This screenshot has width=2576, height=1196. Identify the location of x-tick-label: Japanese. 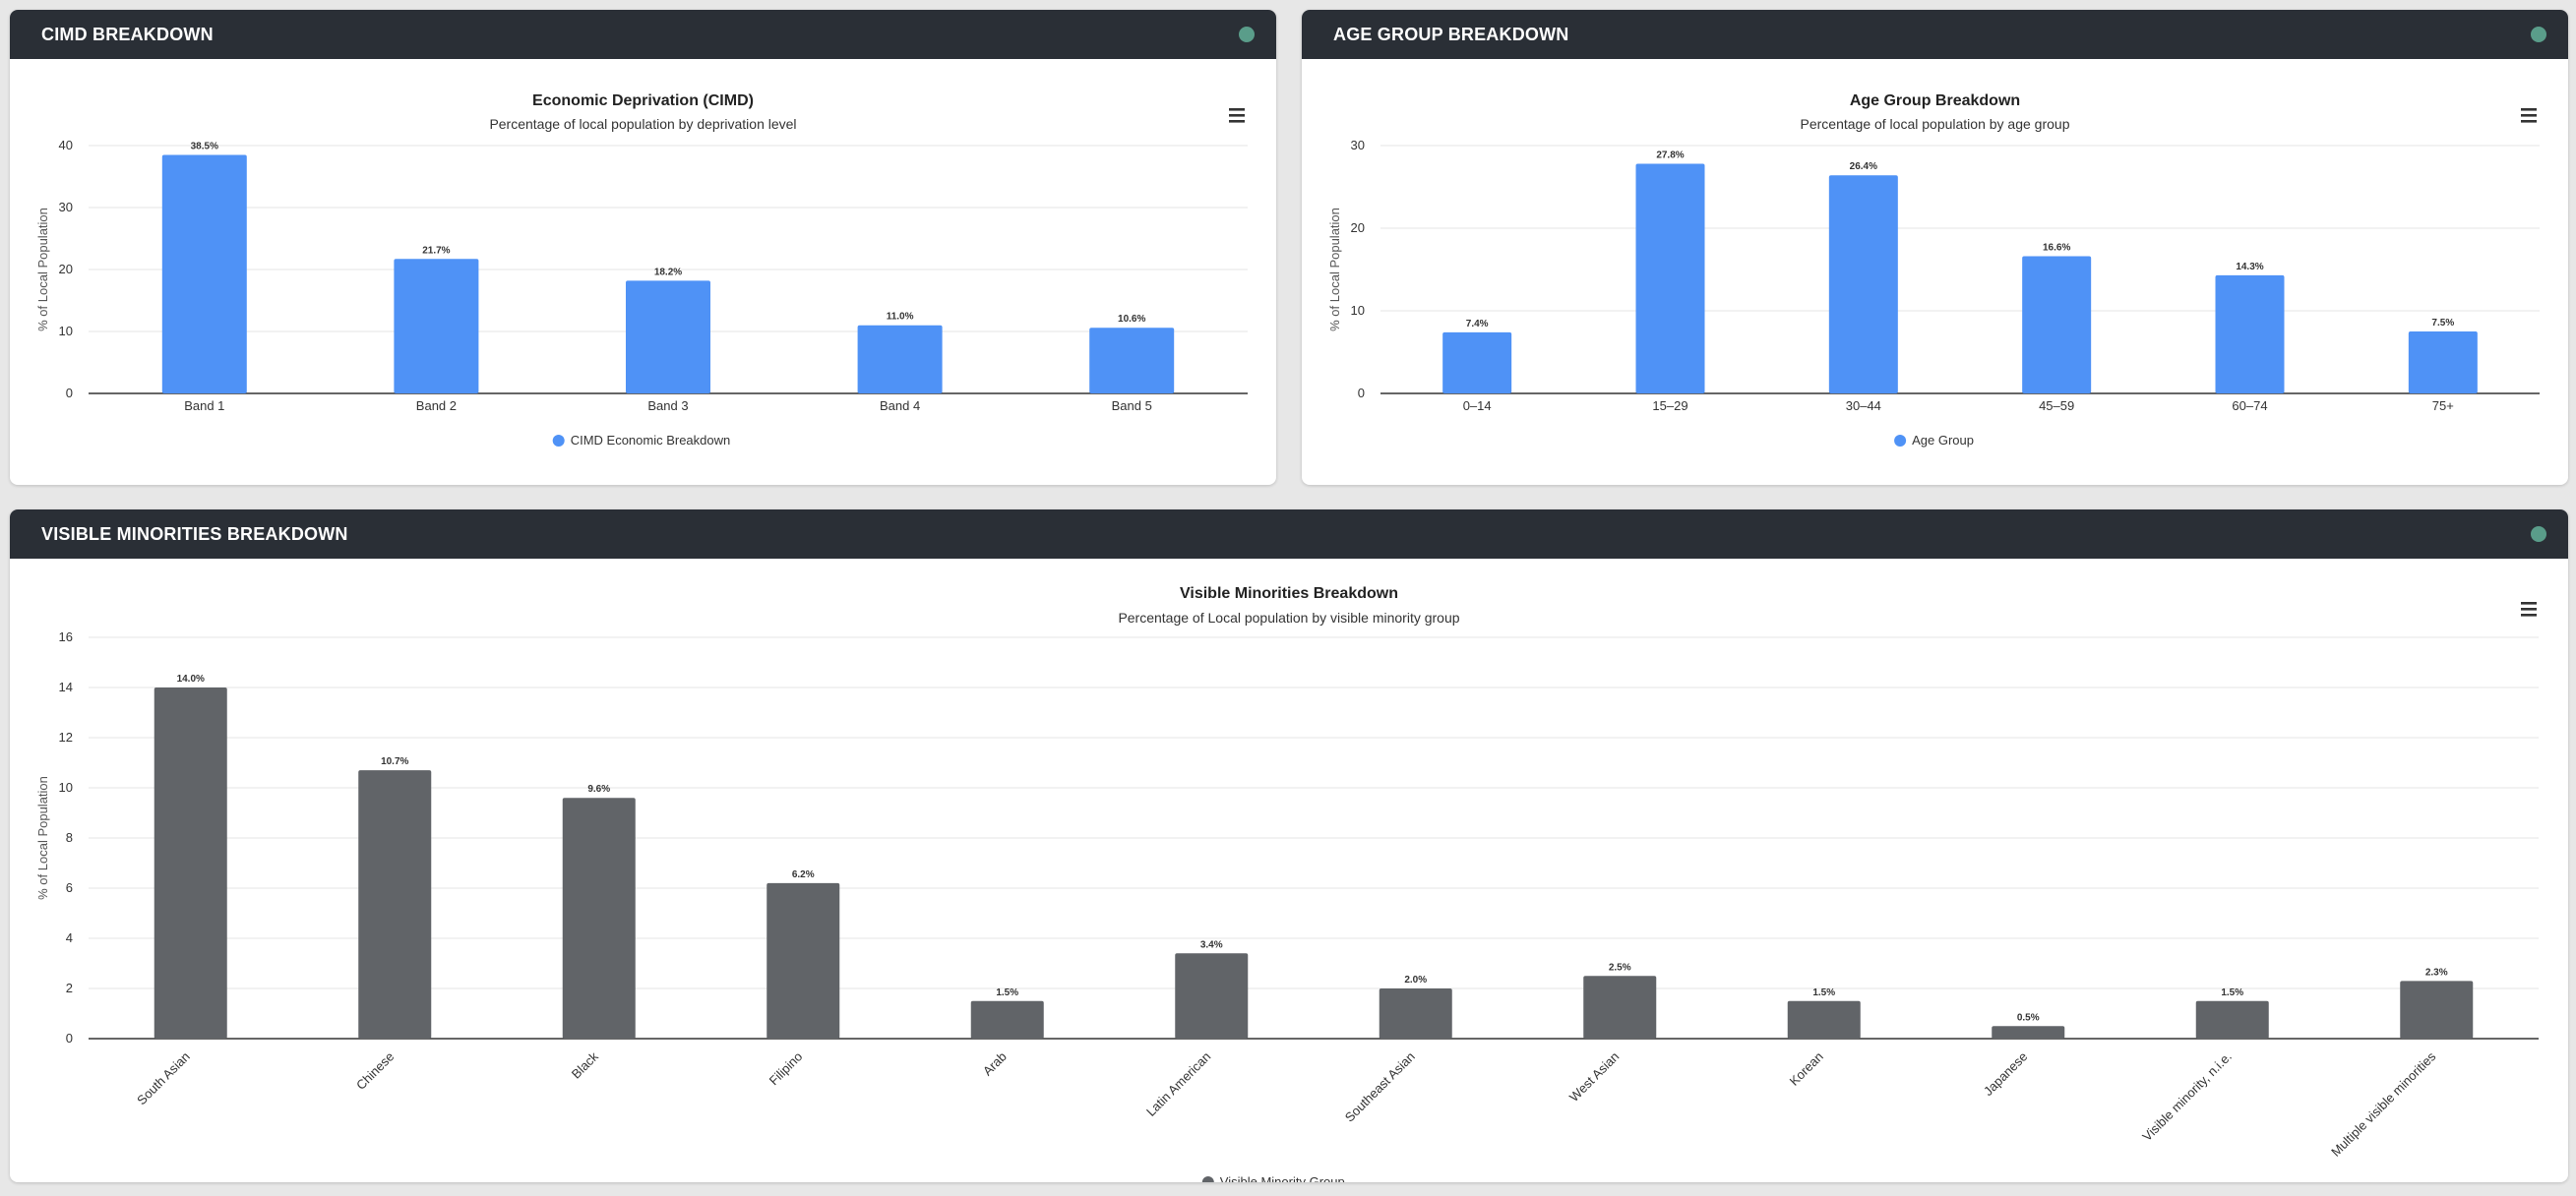
(2005, 1074).